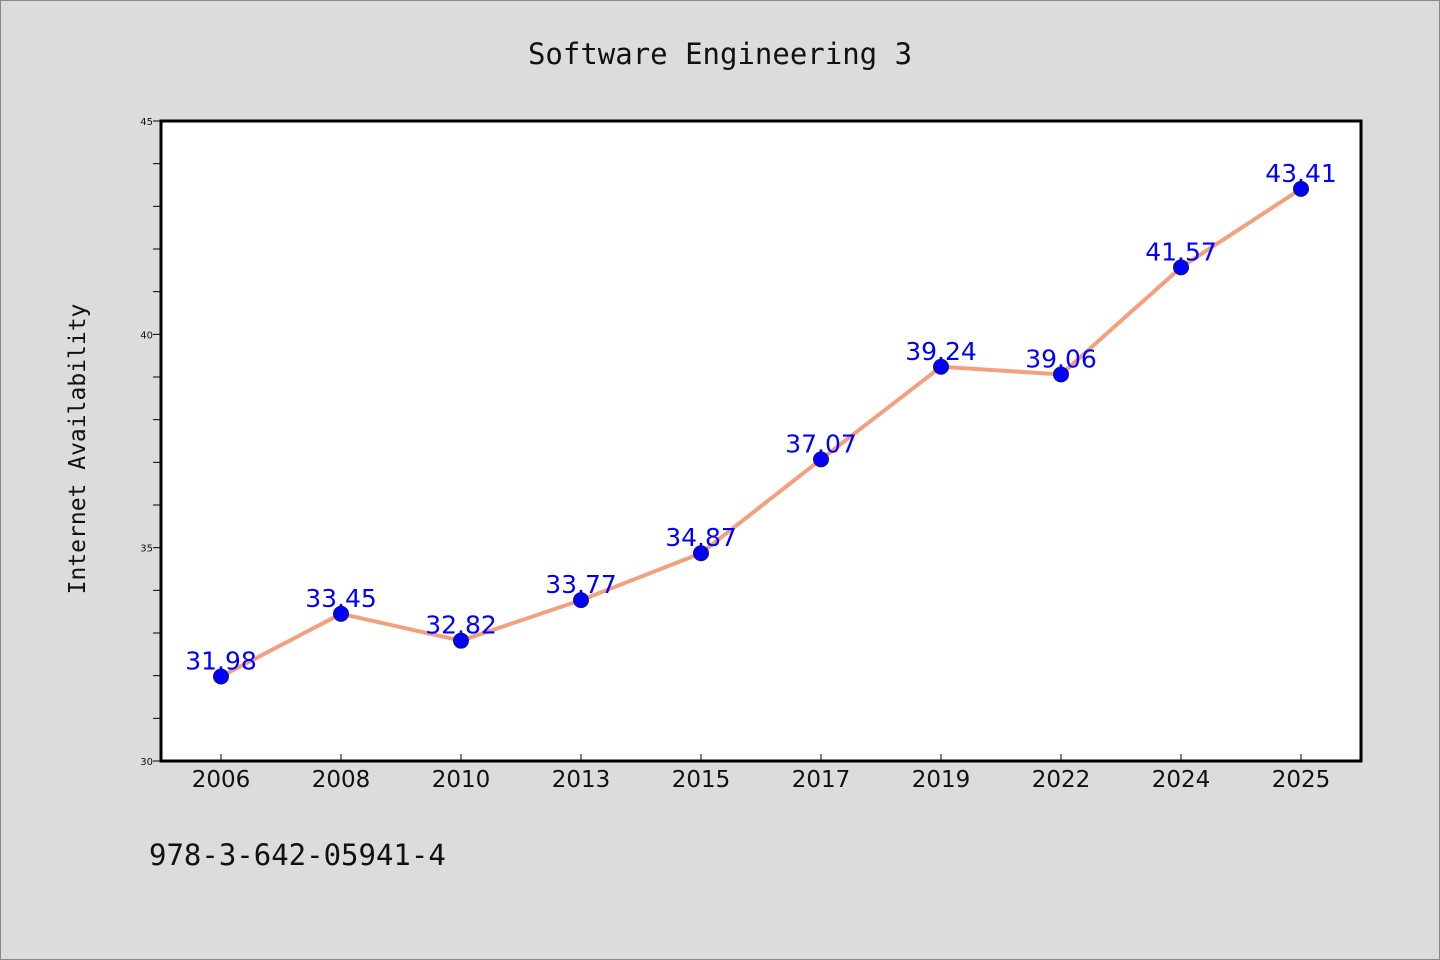 The height and width of the screenshot is (960, 1440). Describe the element at coordinates (821, 443) in the screenshot. I see `data-label: 37.07` at that location.